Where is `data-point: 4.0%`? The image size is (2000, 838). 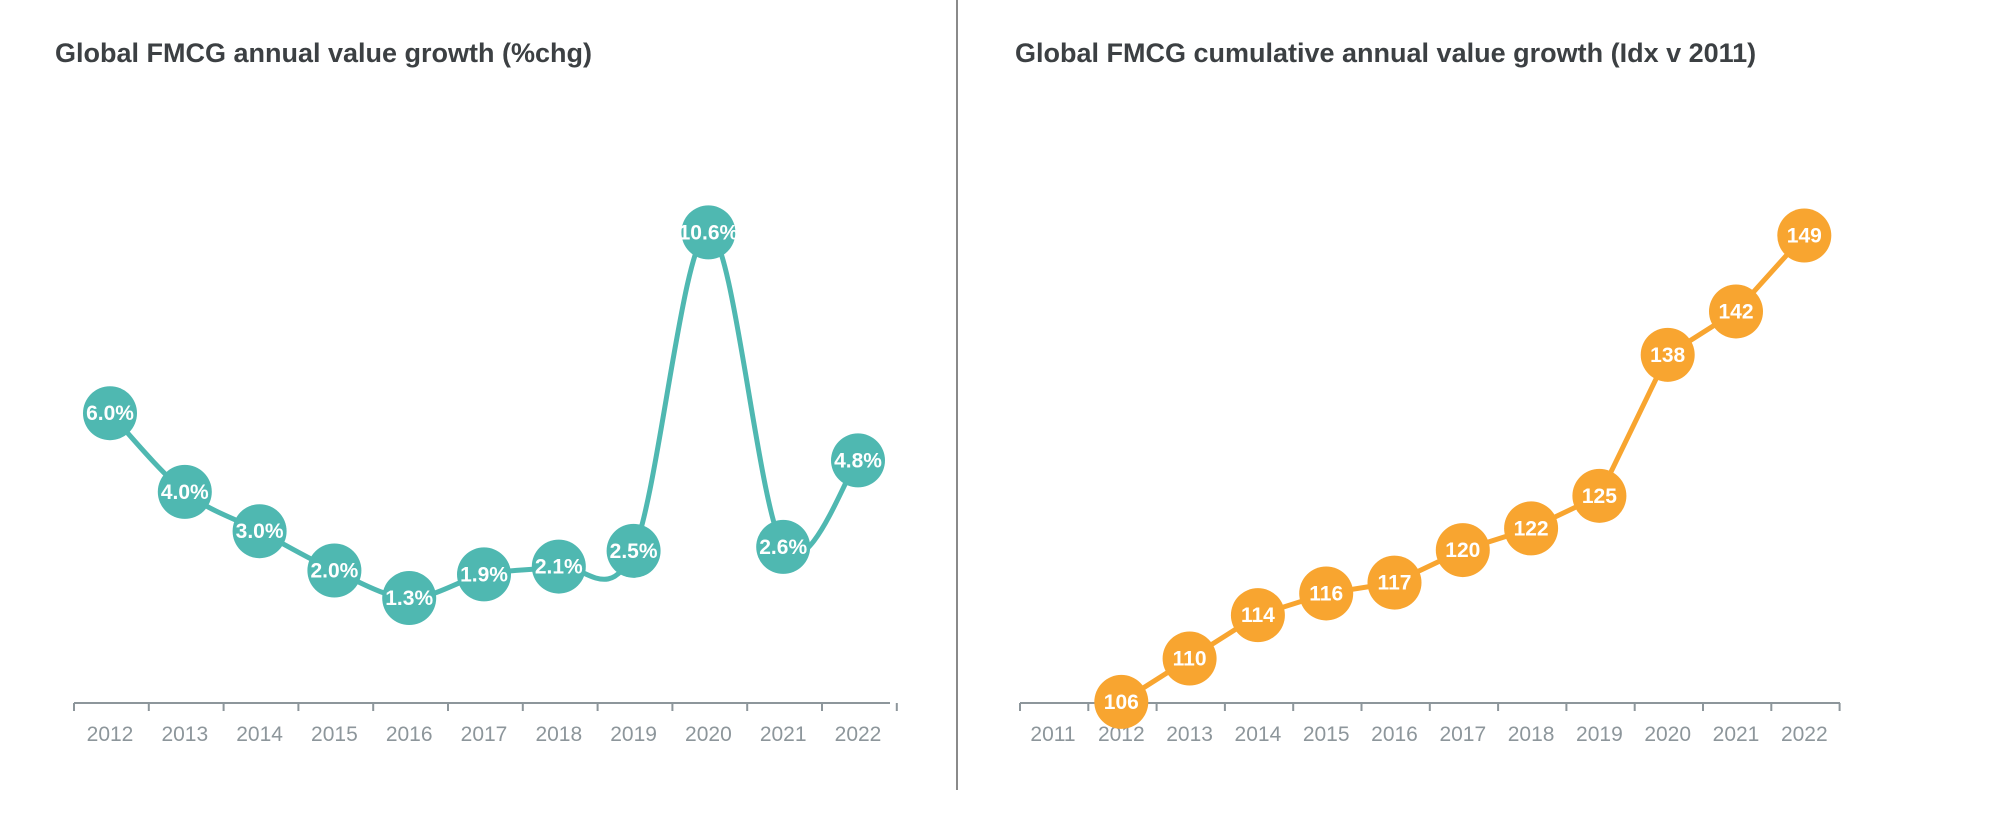
data-point: 4.0% is located at coordinates (184, 491).